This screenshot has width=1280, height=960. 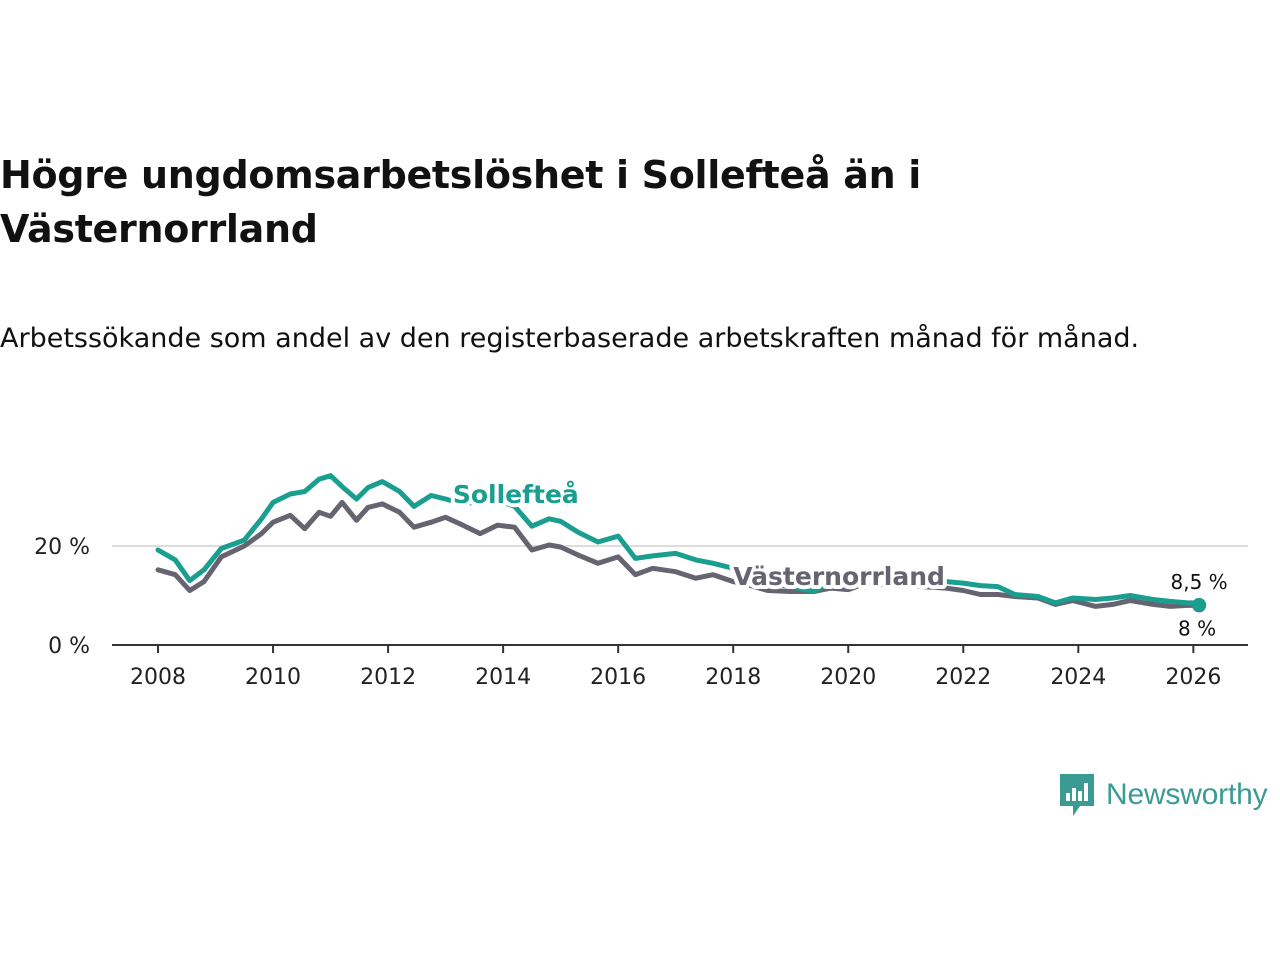 I want to click on series-endpoint, so click(x=1199, y=604).